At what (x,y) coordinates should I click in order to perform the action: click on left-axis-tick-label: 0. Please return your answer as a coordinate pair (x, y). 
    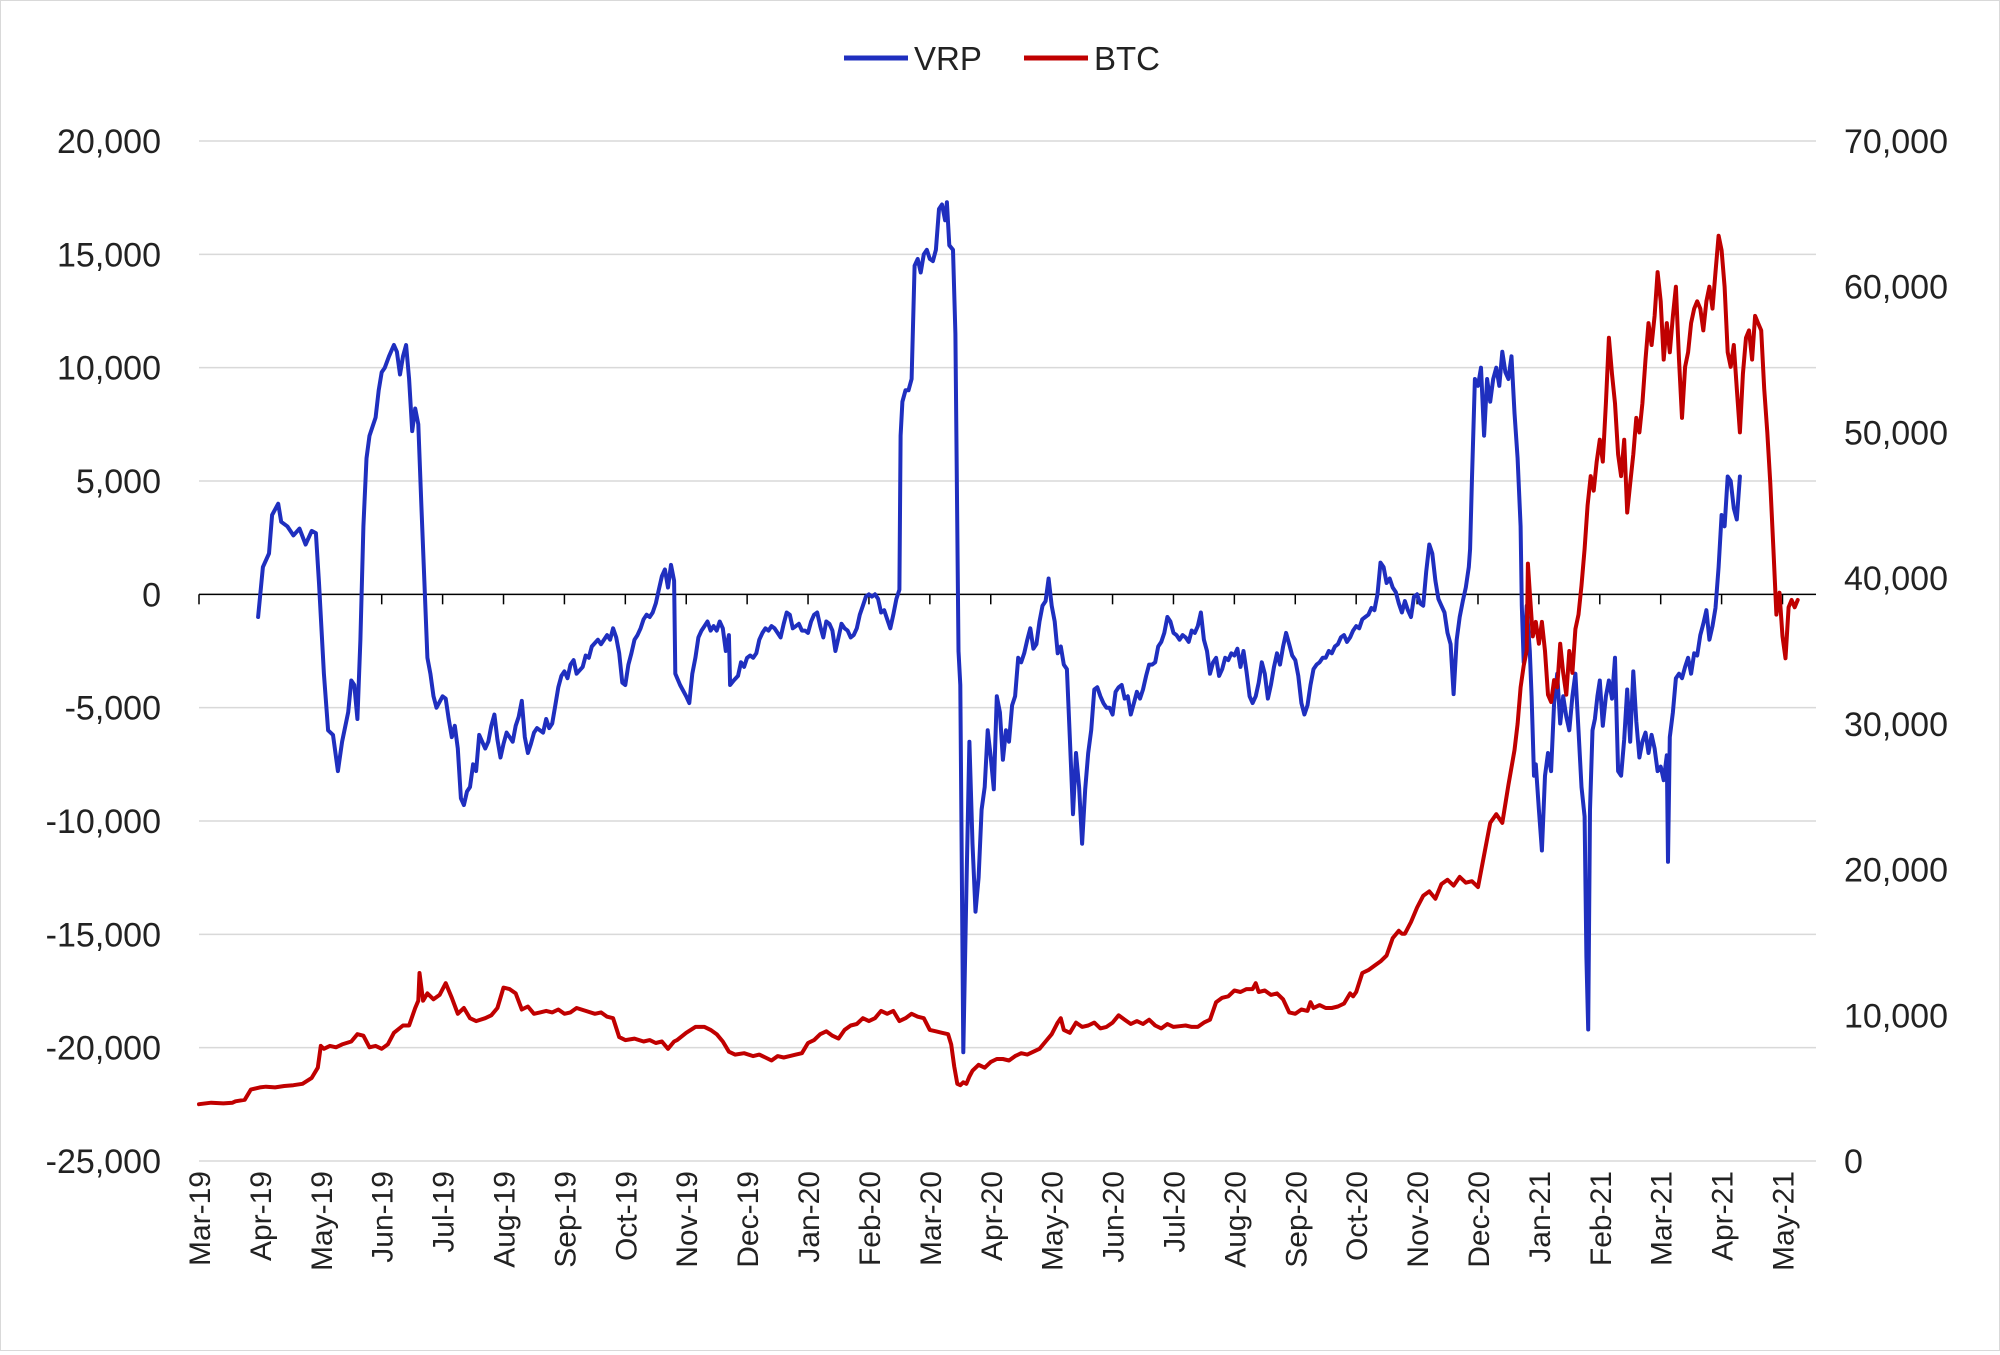
    Looking at the image, I should click on (151, 595).